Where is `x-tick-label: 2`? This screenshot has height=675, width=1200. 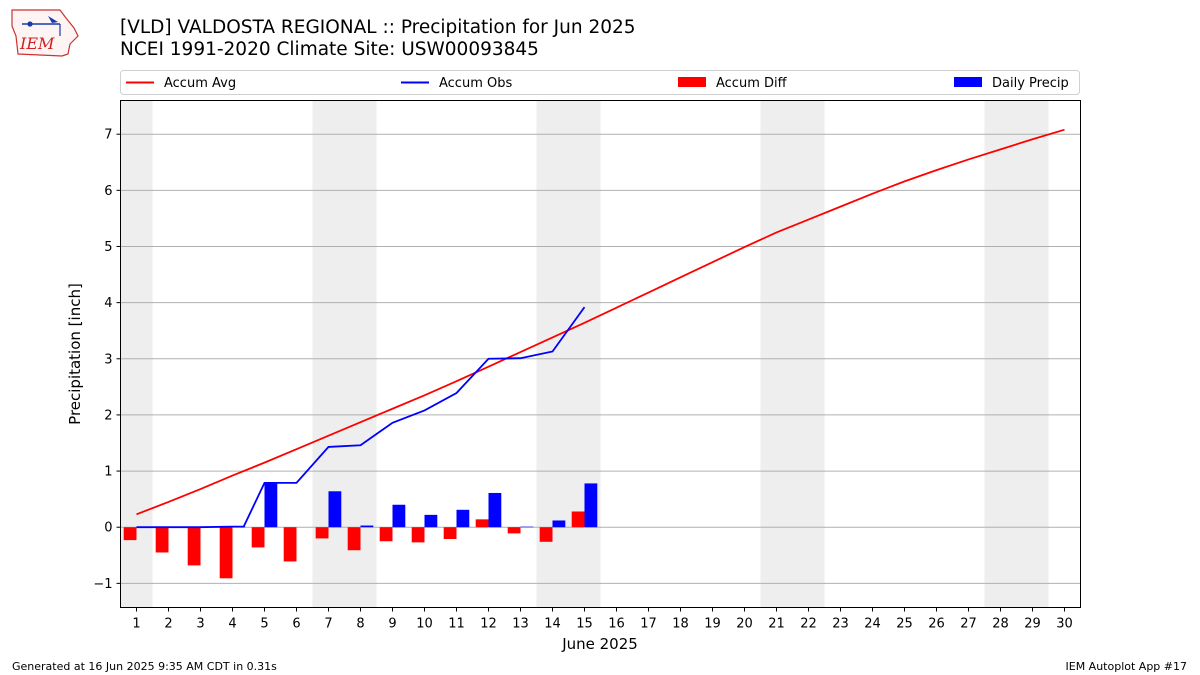 x-tick-label: 2 is located at coordinates (168, 624).